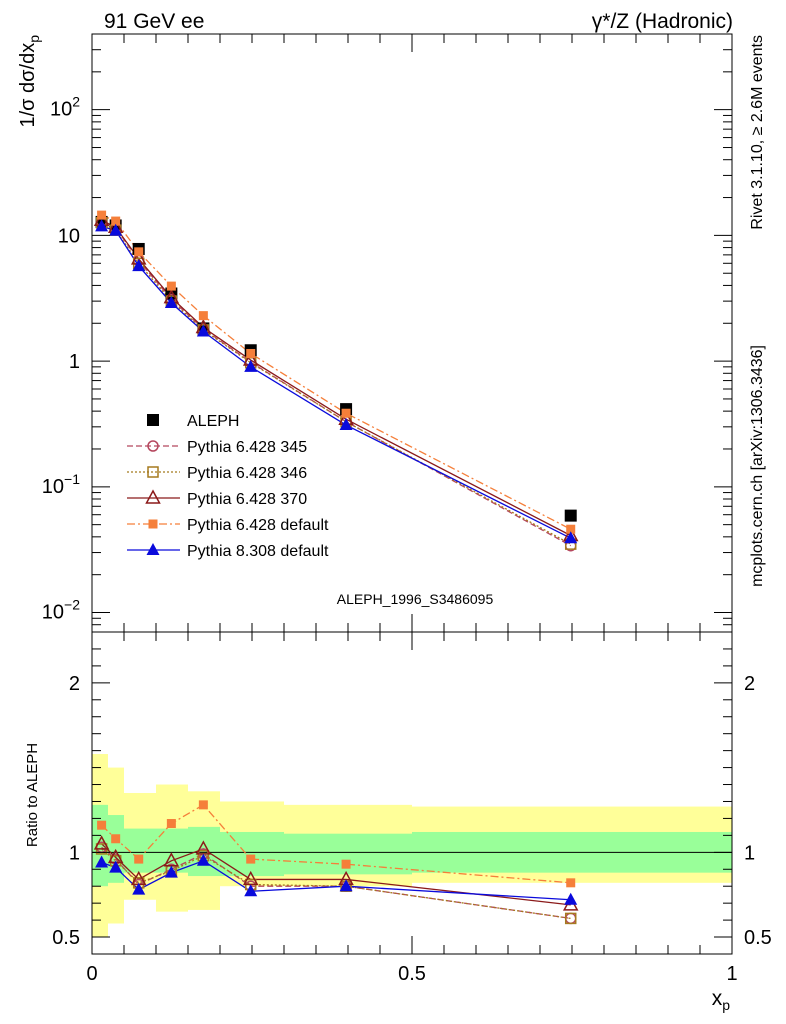 This screenshot has height=1024, width=786. Describe the element at coordinates (76, 102) in the screenshot. I see `main-y-tick-label-exp: 2` at that location.